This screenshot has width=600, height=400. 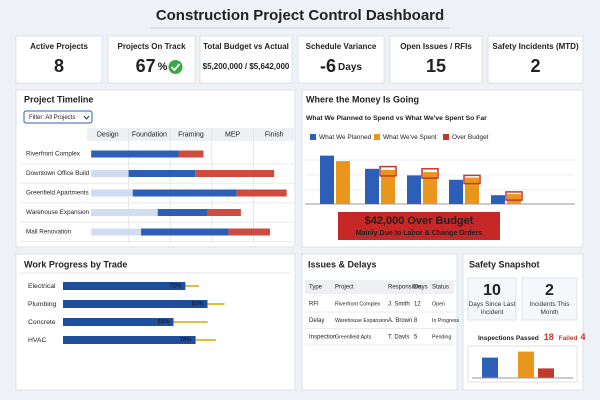 What do you see at coordinates (353, 337) in the screenshot?
I see `table-cell: Greenfield Apts` at bounding box center [353, 337].